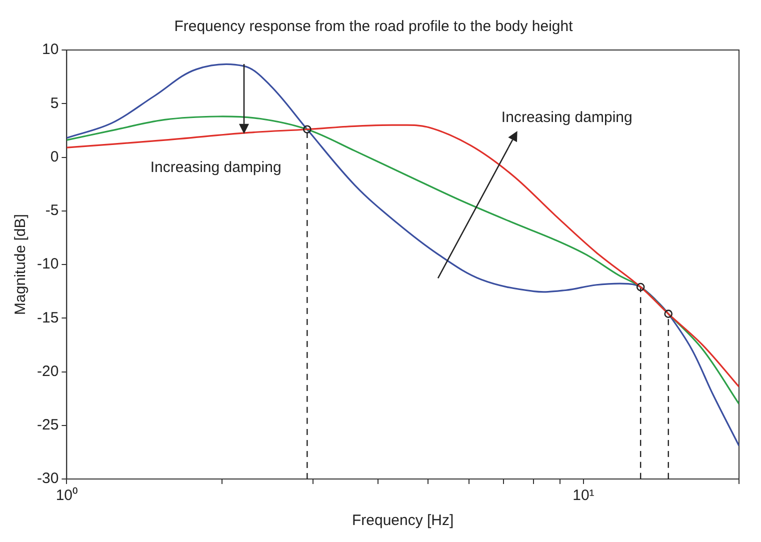  Describe the element at coordinates (47, 371) in the screenshot. I see `y-tick-label: -20` at that location.